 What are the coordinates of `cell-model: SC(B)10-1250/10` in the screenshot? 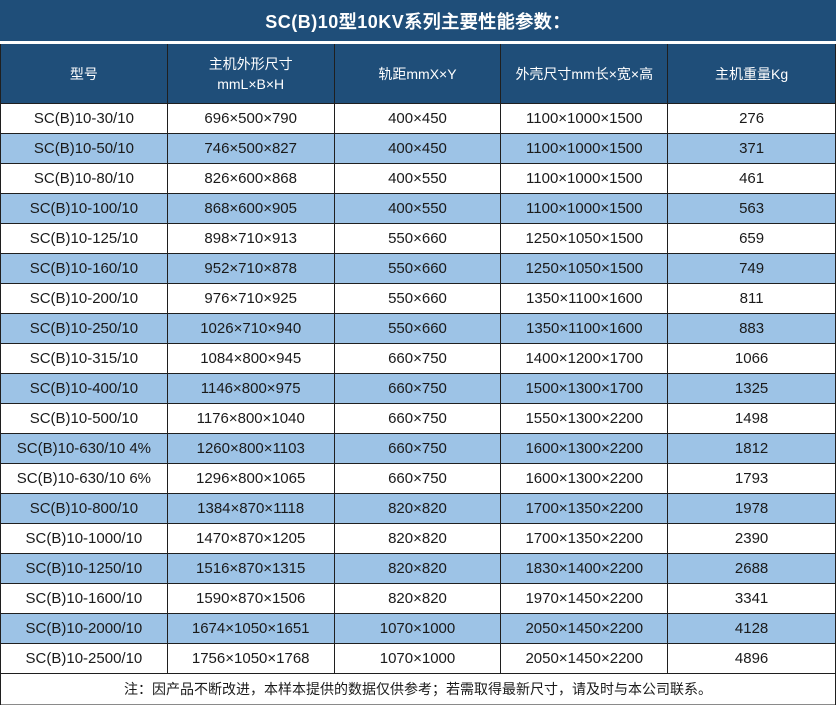 It's located at (84, 568).